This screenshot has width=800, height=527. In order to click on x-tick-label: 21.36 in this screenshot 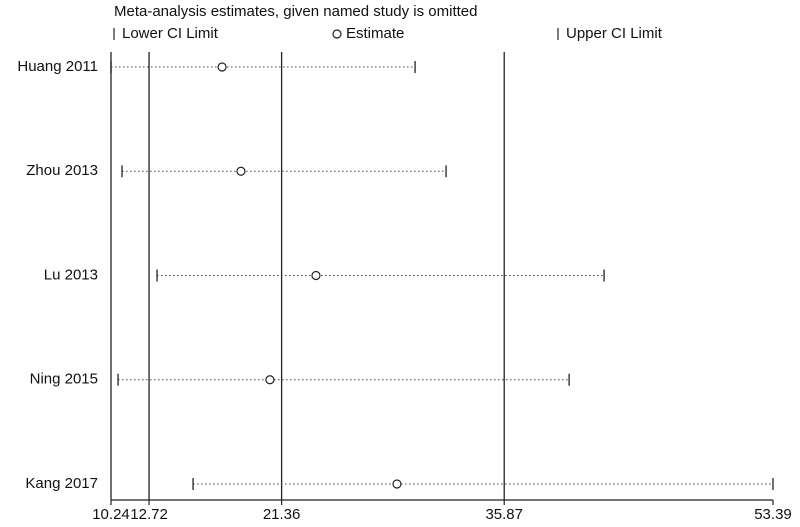, I will do `click(282, 514)`.